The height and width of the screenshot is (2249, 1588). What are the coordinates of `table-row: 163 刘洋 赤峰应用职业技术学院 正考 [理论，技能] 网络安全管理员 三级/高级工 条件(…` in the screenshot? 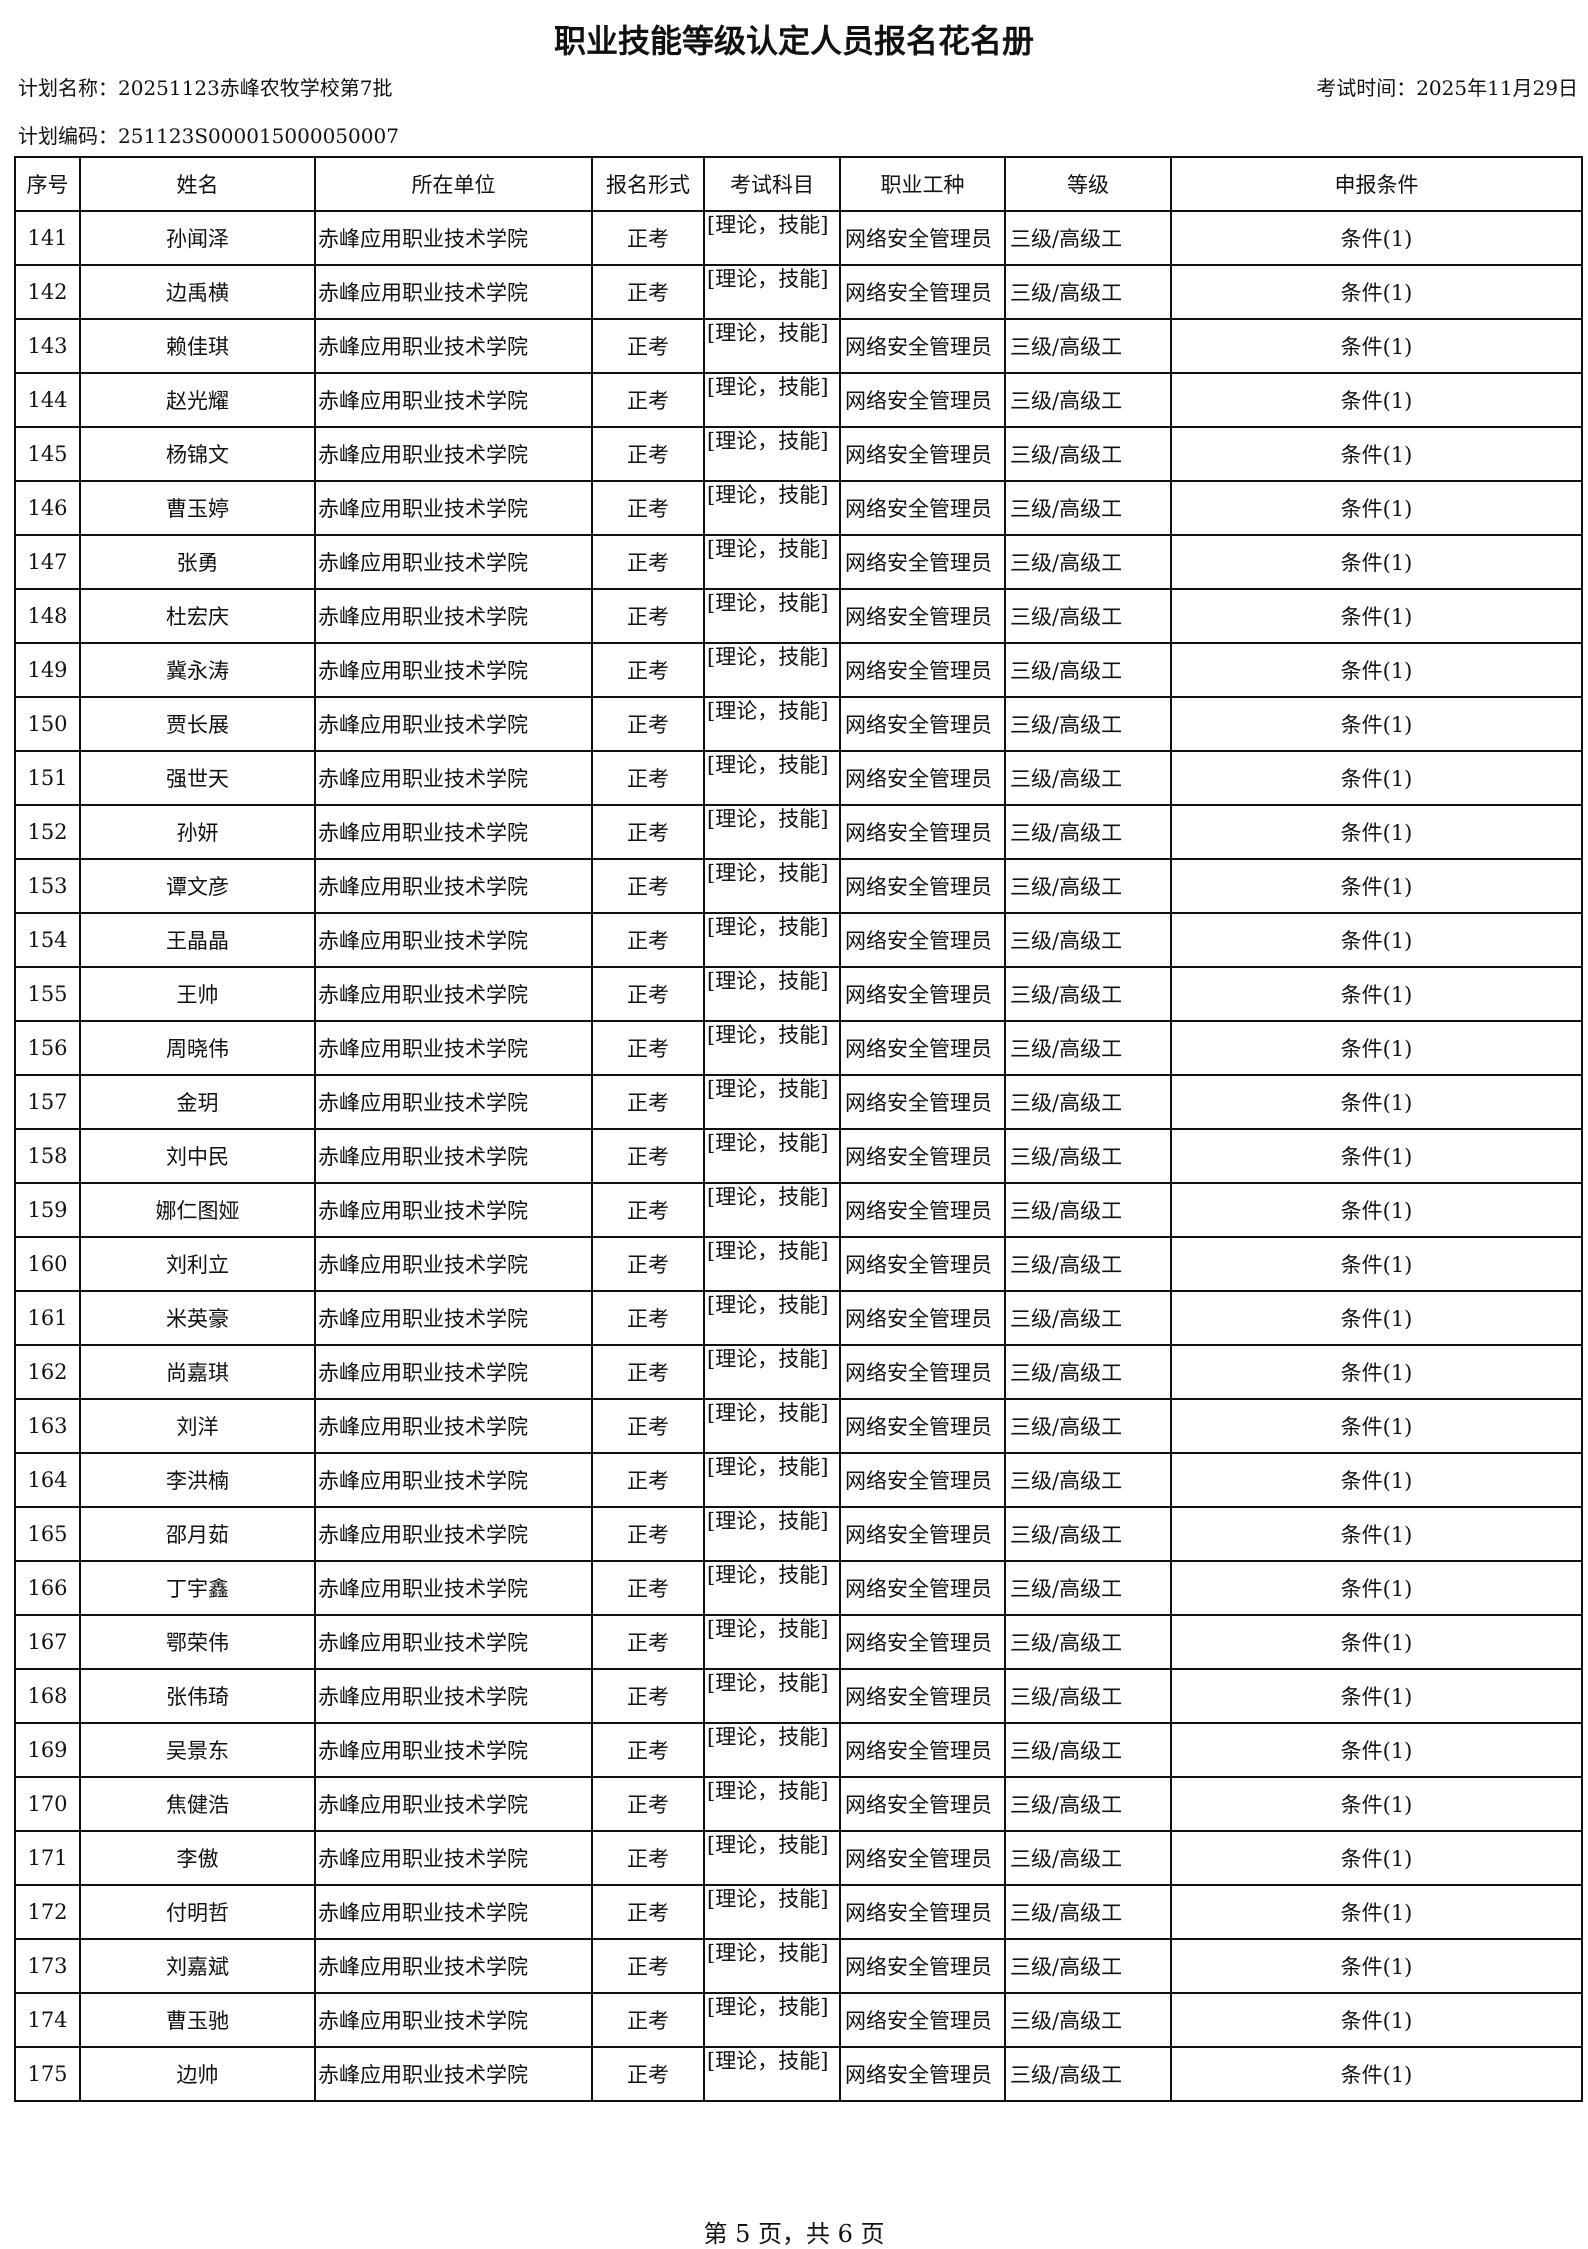 It's located at (798, 1426).